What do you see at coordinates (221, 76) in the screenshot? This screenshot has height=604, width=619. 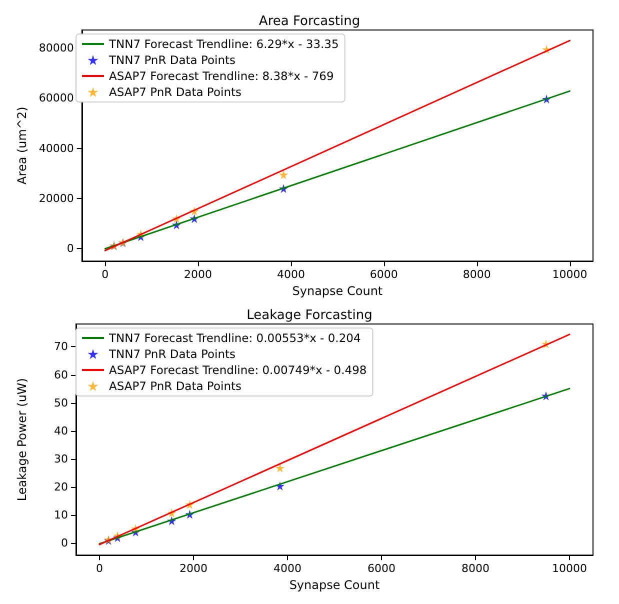 I see `legend-label: ASAP7 Forecast Trendline: 8.38*x - 769` at bounding box center [221, 76].